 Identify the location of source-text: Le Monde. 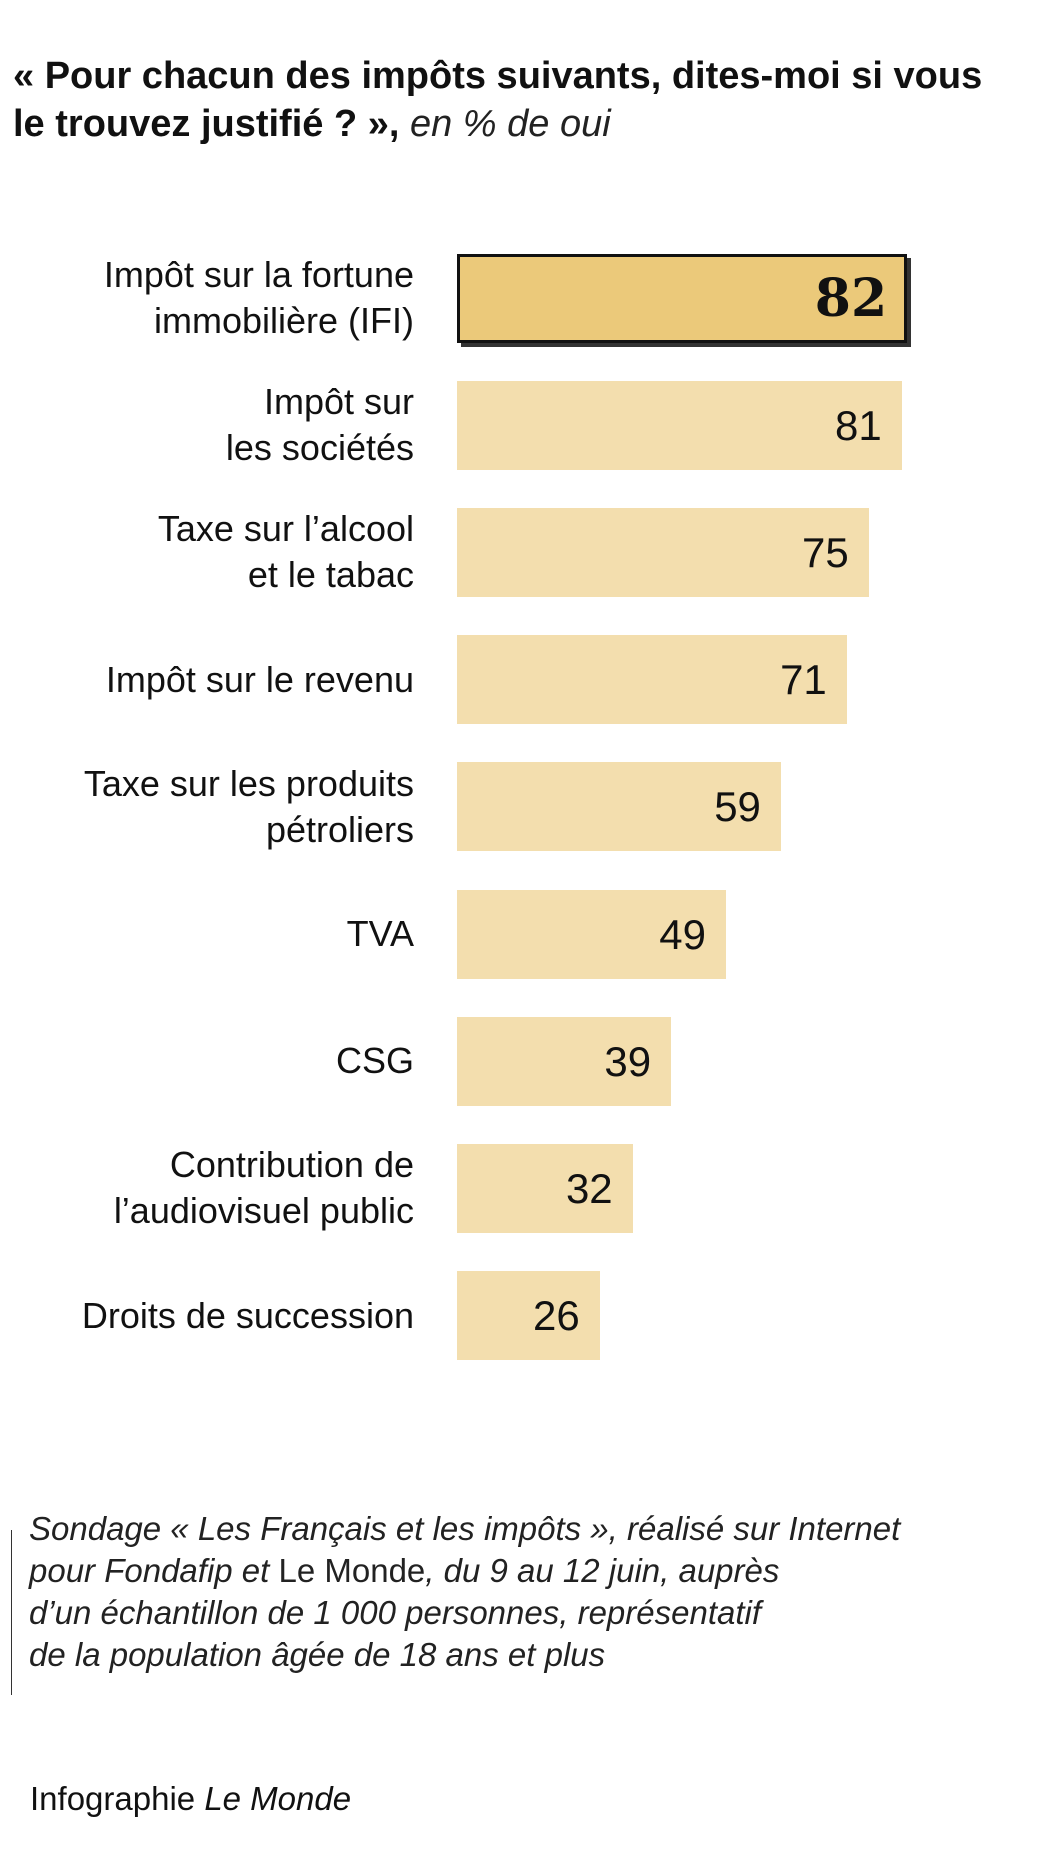
(352, 1570).